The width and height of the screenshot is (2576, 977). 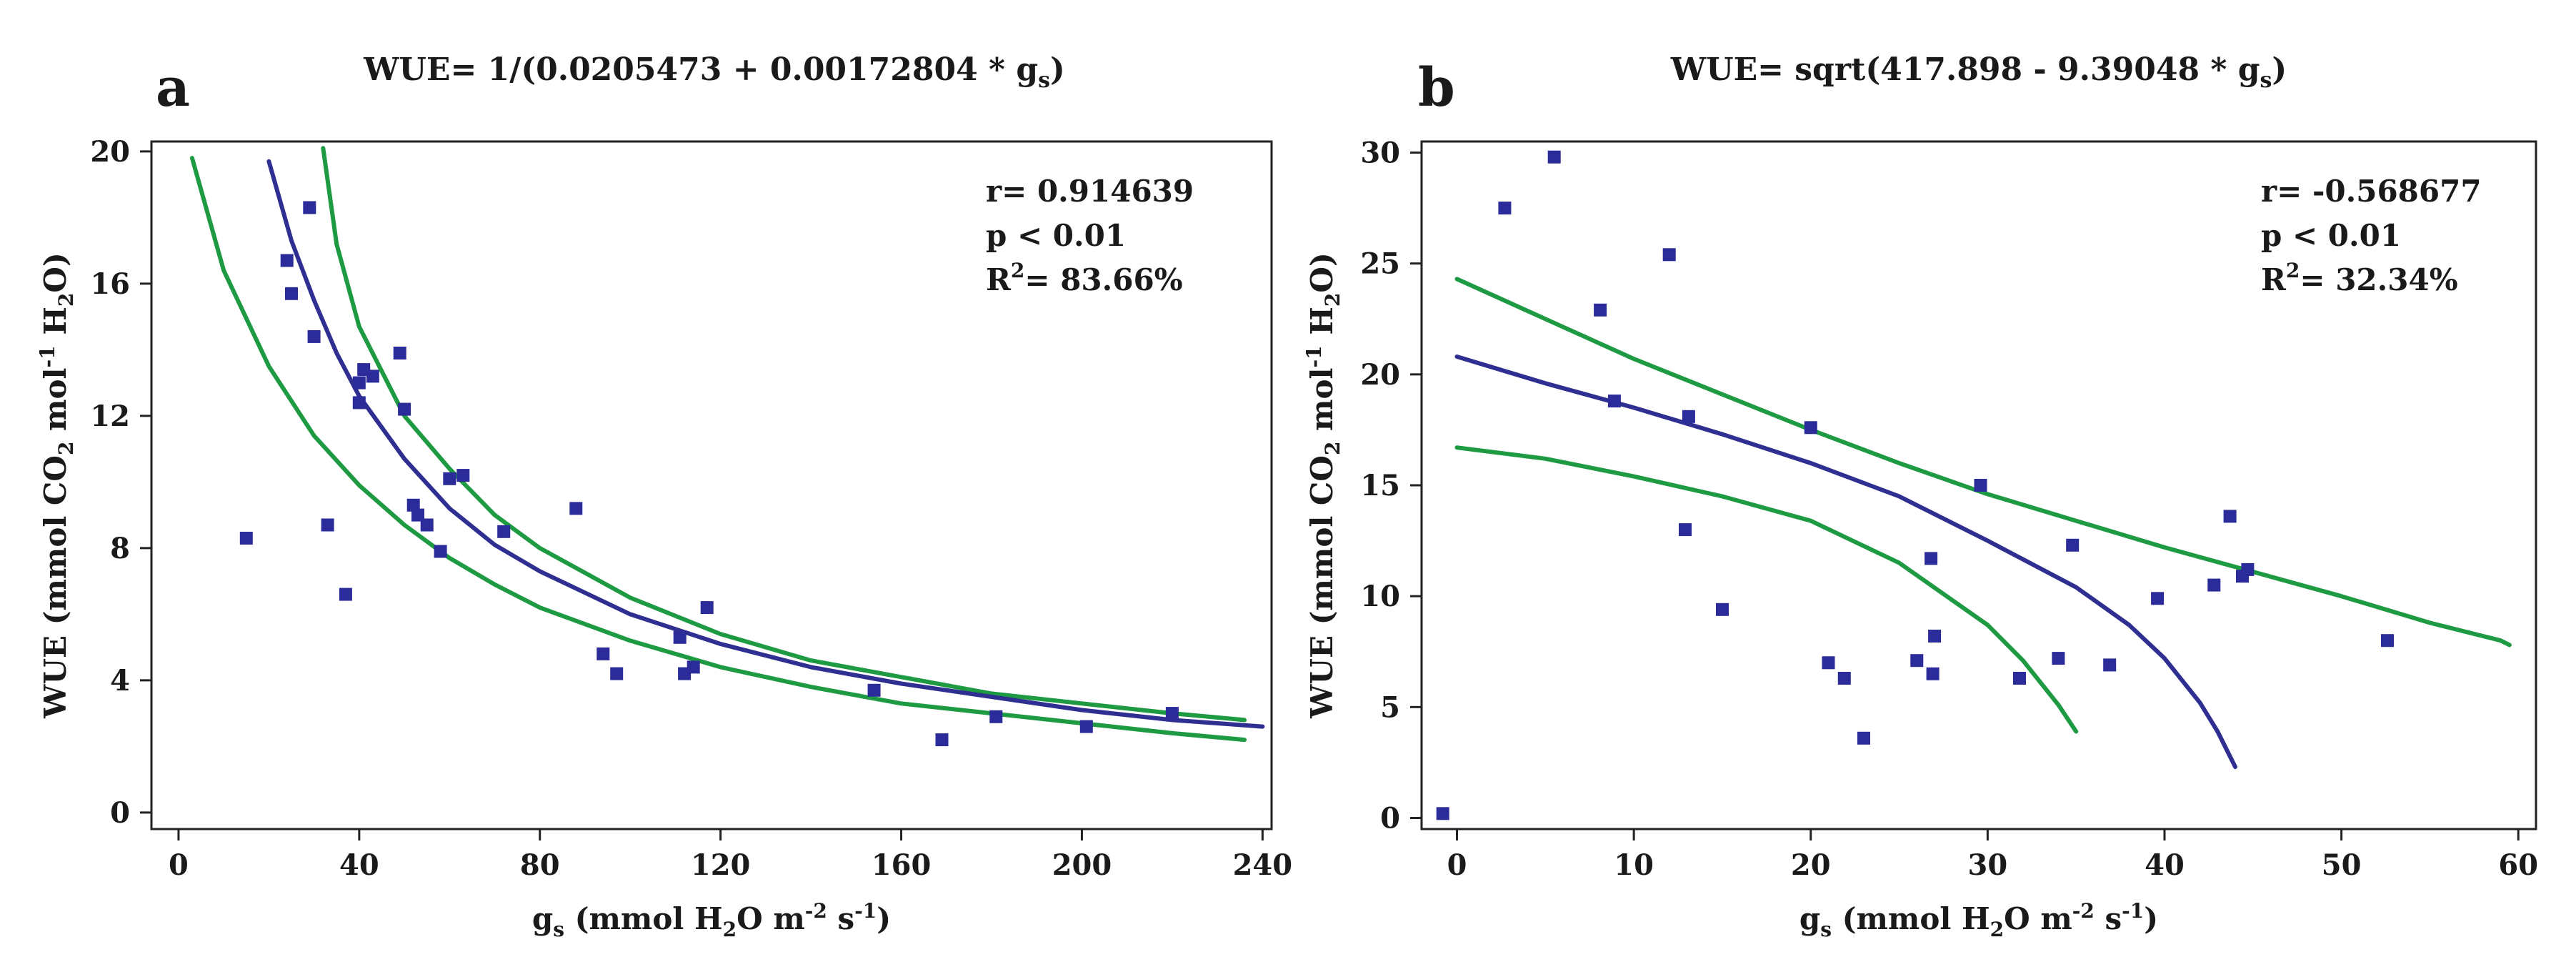 I want to click on panel-b-x-tick-label: 40, so click(x=2165, y=865).